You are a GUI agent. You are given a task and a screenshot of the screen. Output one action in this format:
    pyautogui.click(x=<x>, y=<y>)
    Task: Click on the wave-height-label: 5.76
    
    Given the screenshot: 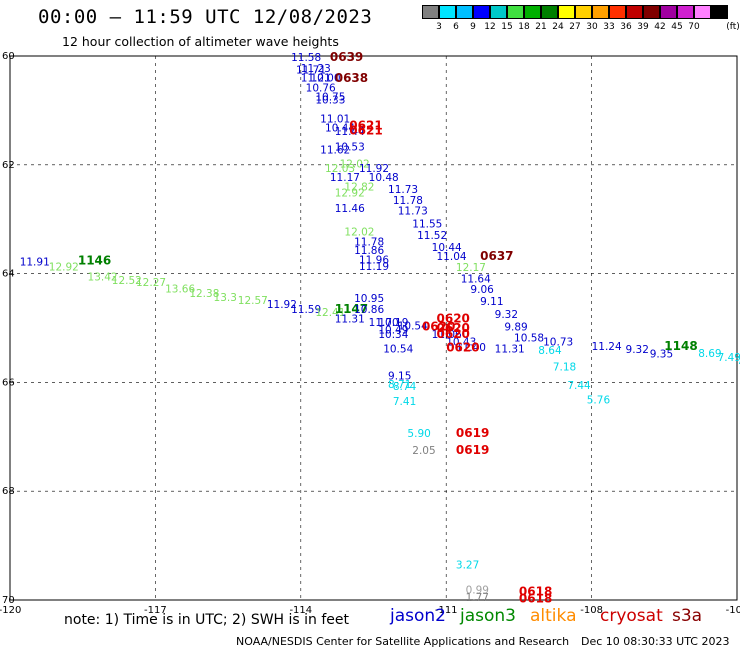 What is the action you would take?
    pyautogui.click(x=599, y=401)
    